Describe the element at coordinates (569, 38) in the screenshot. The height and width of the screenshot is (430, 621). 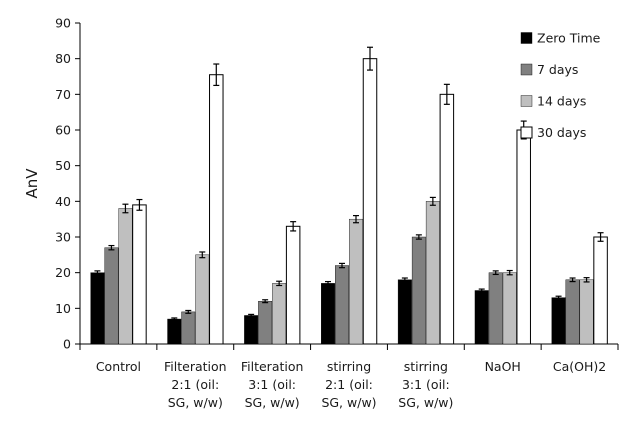
I see `legend-label: Zero Time` at that location.